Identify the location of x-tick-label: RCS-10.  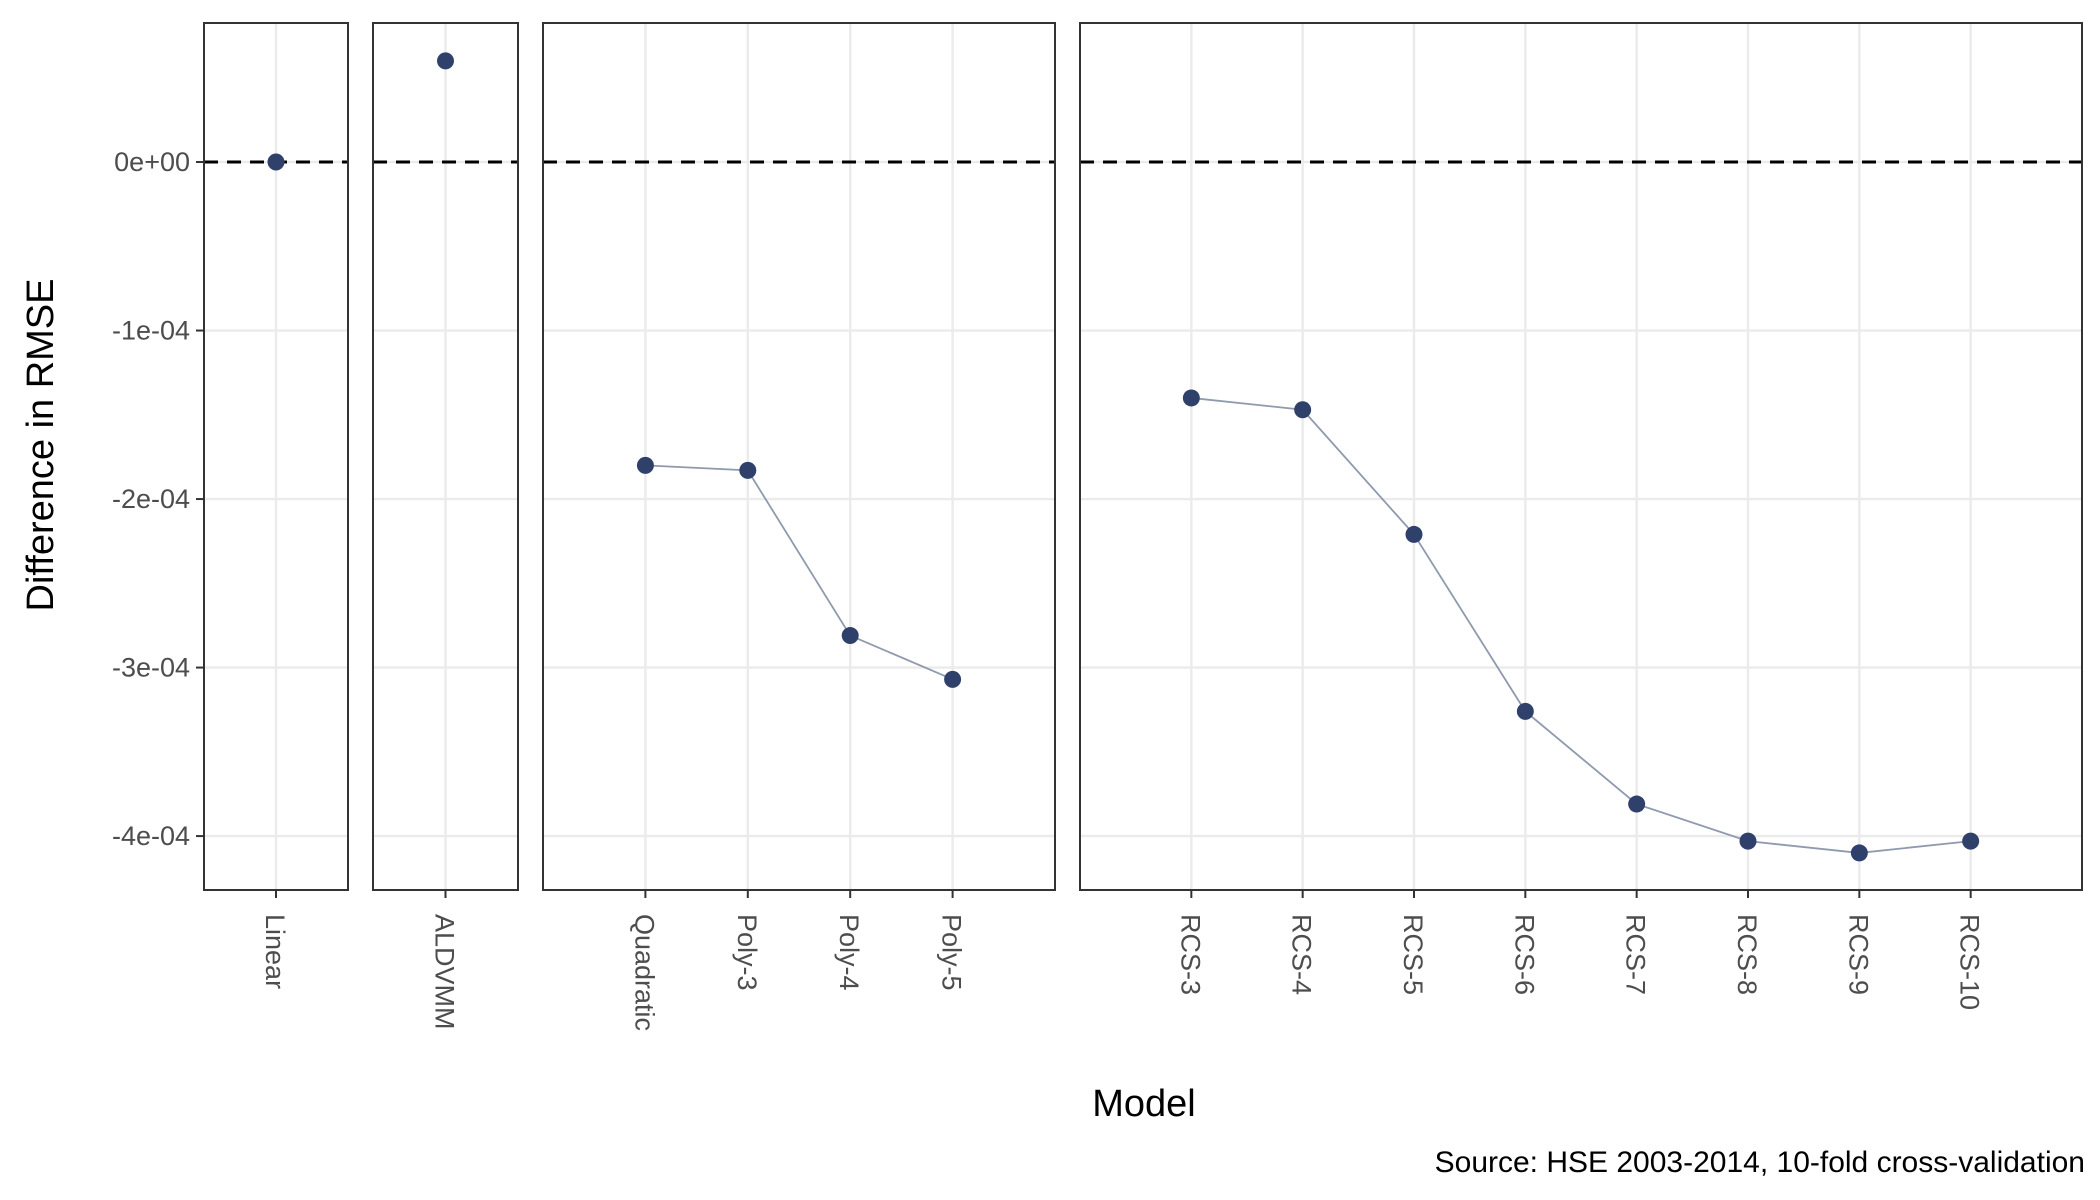
(1970, 962).